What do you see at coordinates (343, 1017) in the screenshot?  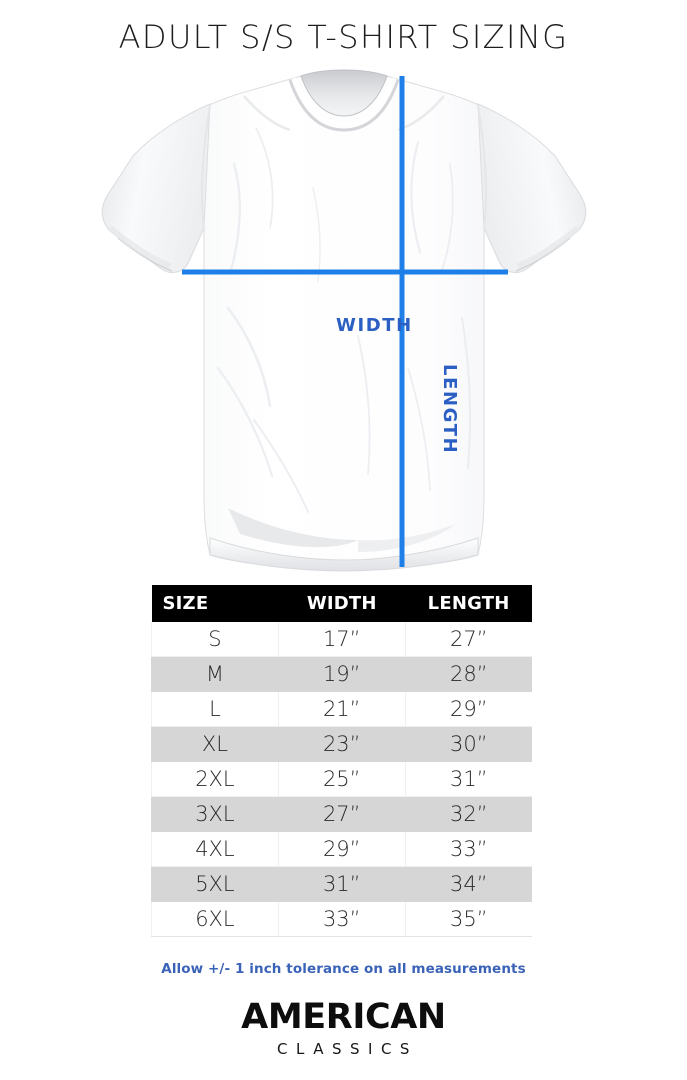 I see `brand-name-primary: AMERICAN` at bounding box center [343, 1017].